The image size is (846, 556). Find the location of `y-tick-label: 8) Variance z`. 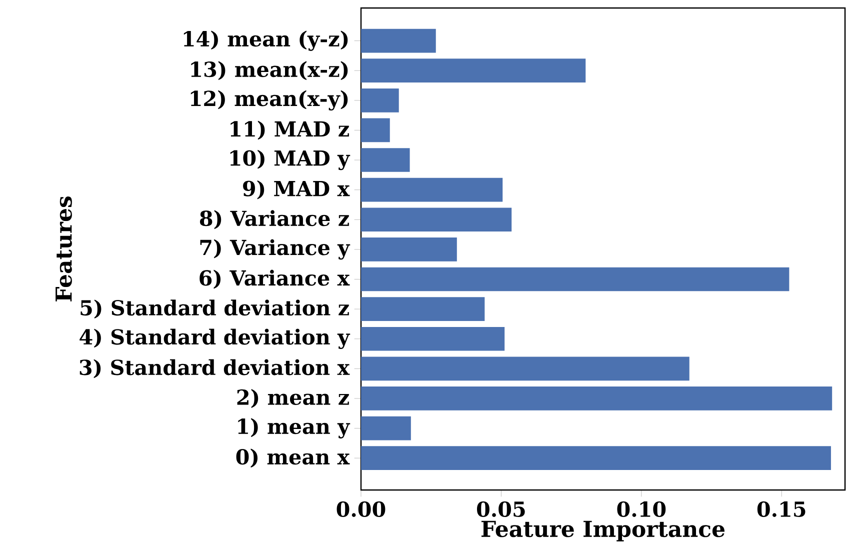

y-tick-label: 8) Variance z is located at coordinates (274, 220).